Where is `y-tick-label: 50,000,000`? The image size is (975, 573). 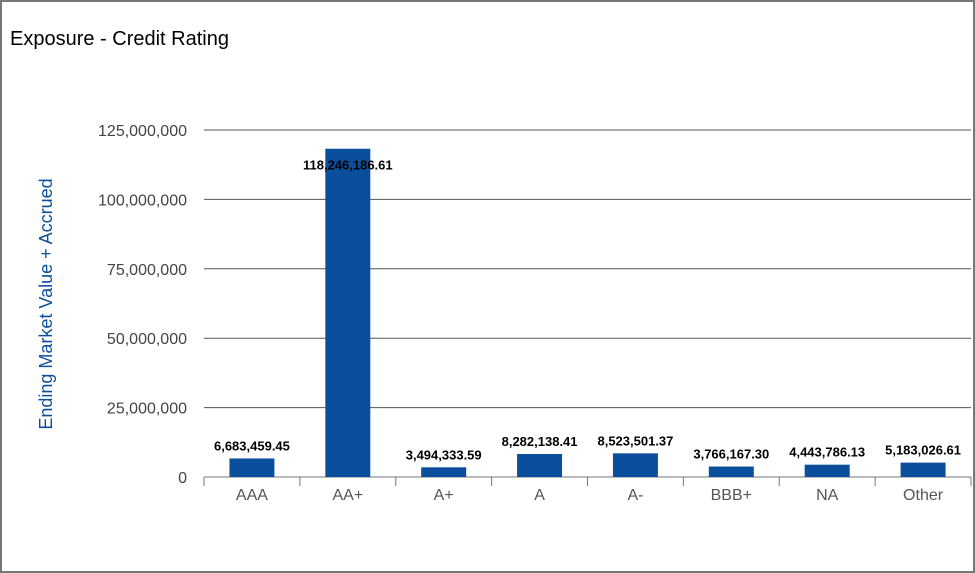
y-tick-label: 50,000,000 is located at coordinates (147, 339).